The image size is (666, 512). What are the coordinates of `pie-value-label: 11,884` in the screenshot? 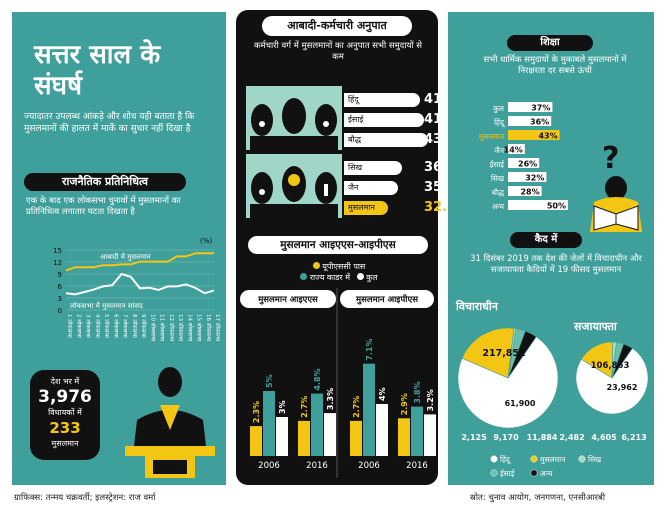 It's located at (542, 437).